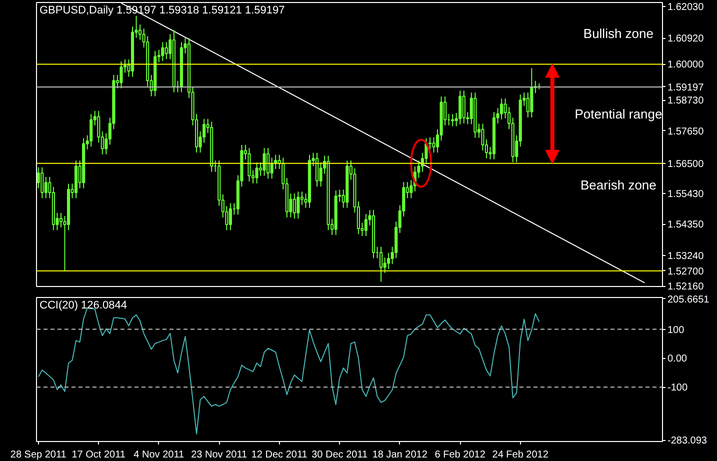  I want to click on y-tick-label: 1.62030, so click(686, 8).